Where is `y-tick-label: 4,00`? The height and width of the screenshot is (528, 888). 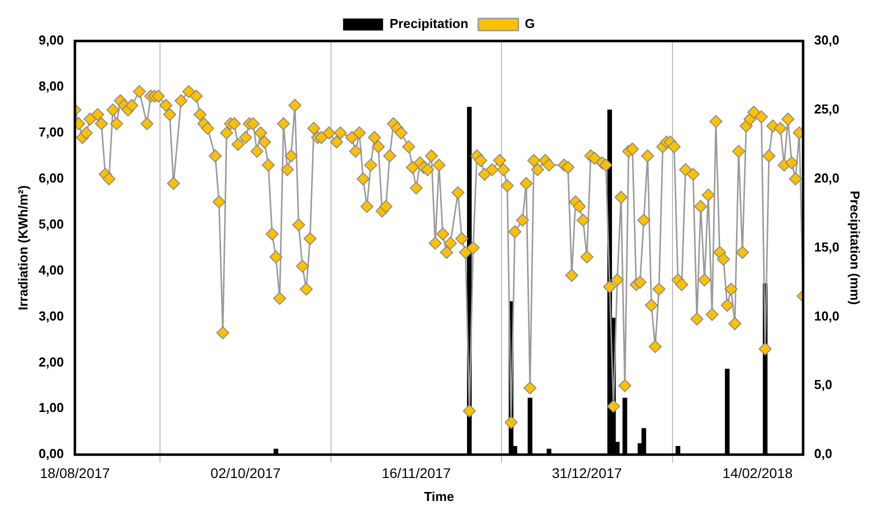 y-tick-label: 4,00 is located at coordinates (51, 270).